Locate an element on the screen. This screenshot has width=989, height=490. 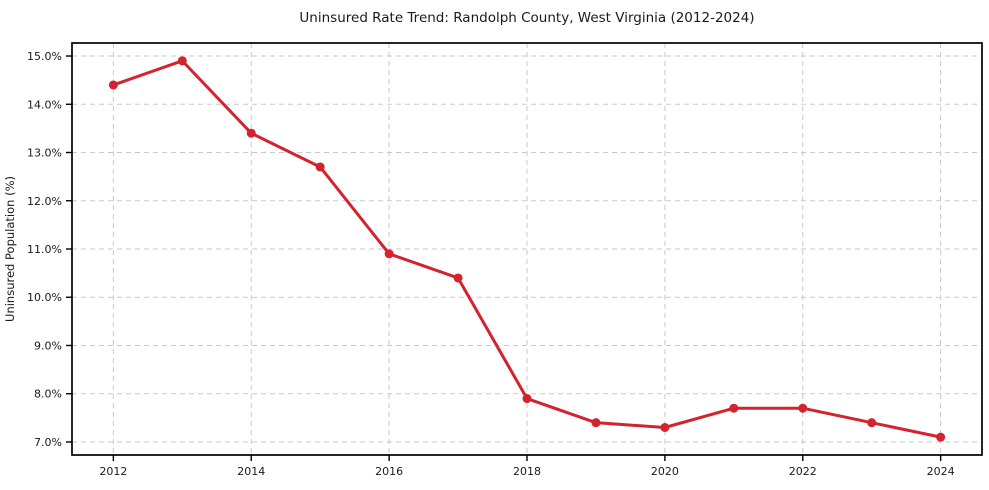
x-tick-label: 2018 is located at coordinates (527, 471).